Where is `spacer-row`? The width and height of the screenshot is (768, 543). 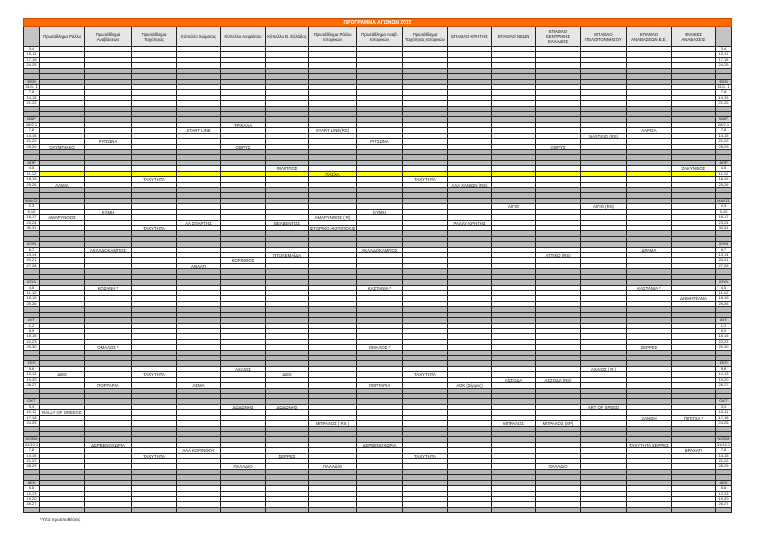 spacer-row is located at coordinates (377, 190).